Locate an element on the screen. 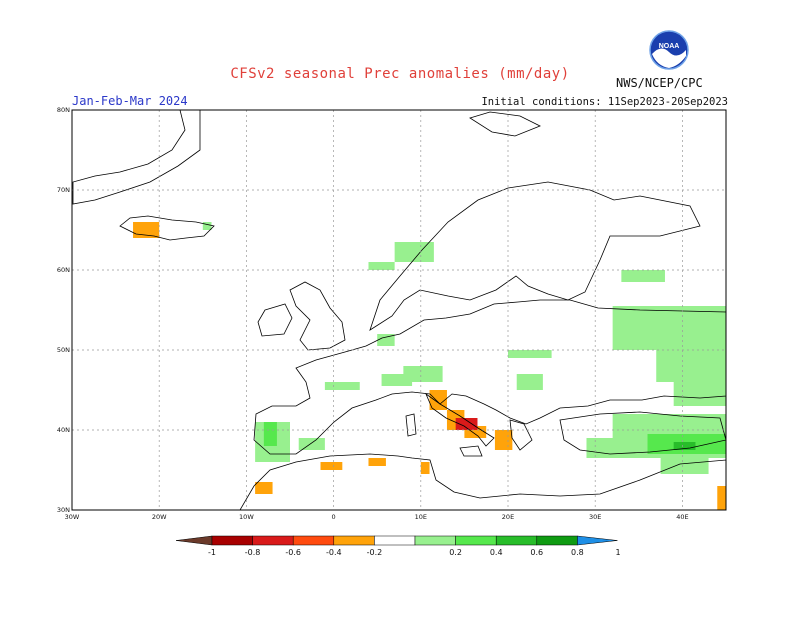 The width and height of the screenshot is (800, 618). colorbar: -1 -0.8 -0.6 -0.4 -0.2 0.2 0.4 0.6 0.8 1 is located at coordinates (398, 546).